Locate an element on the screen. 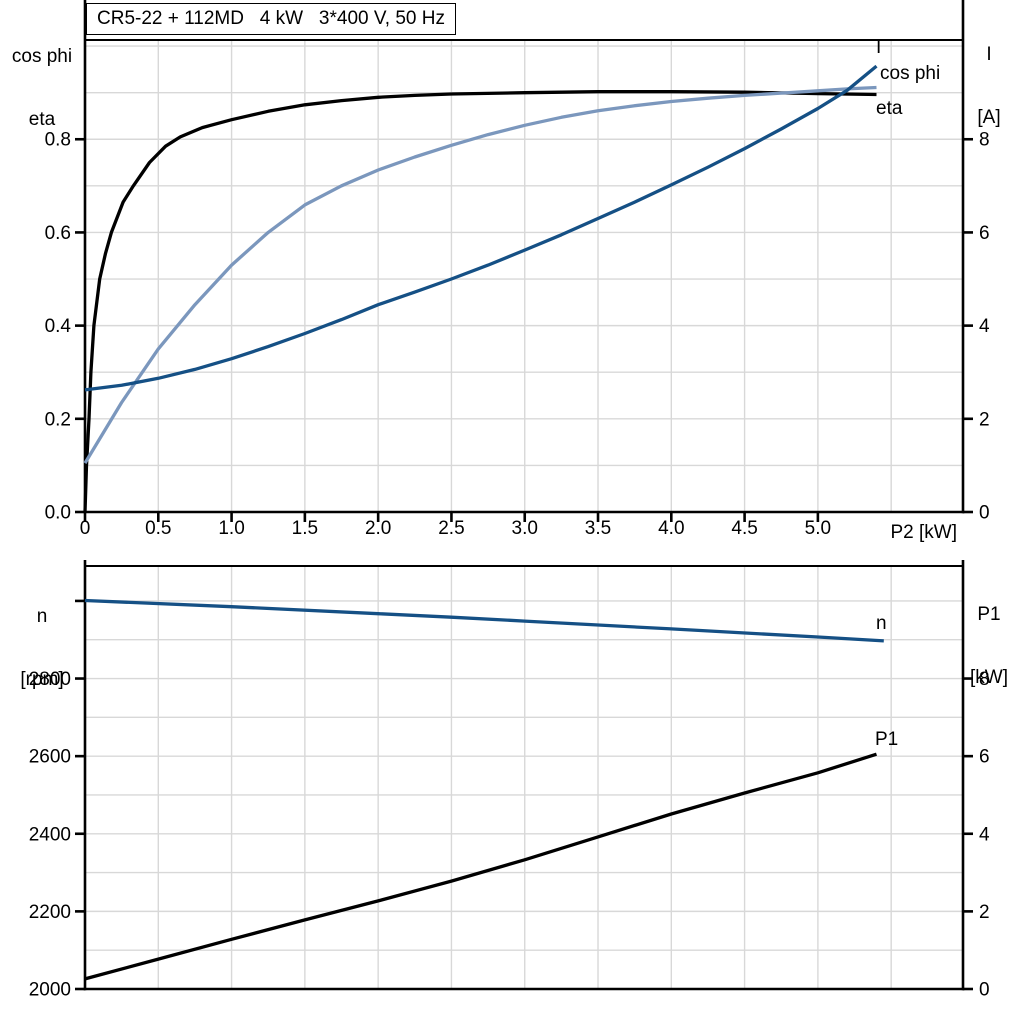  chart-title: CR5-22 + 112MD 4 kW 3*400 V, 50 Hz is located at coordinates (271, 18).